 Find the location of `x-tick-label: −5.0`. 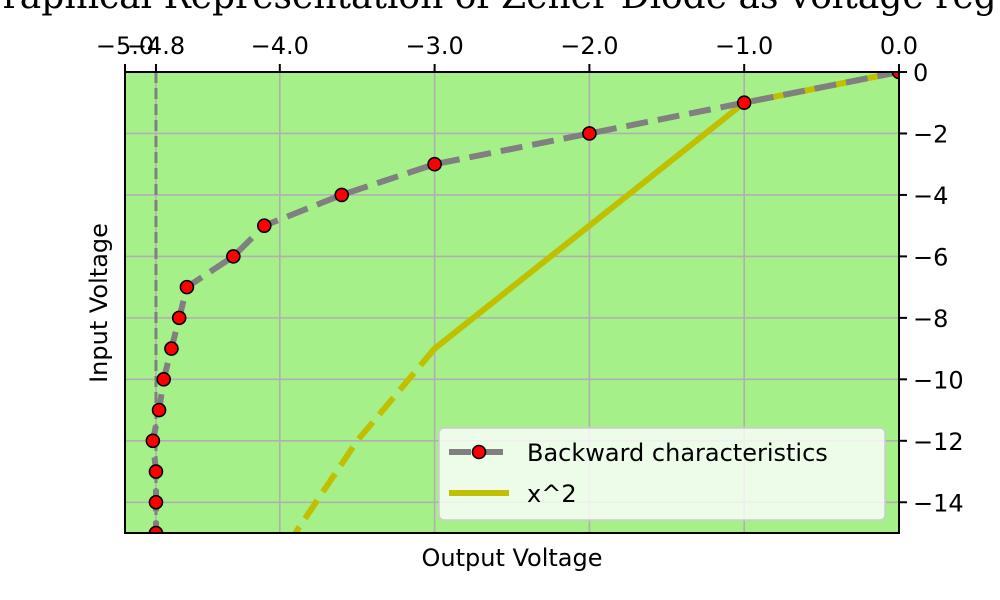

x-tick-label: −5.0 is located at coordinates (125, 46).